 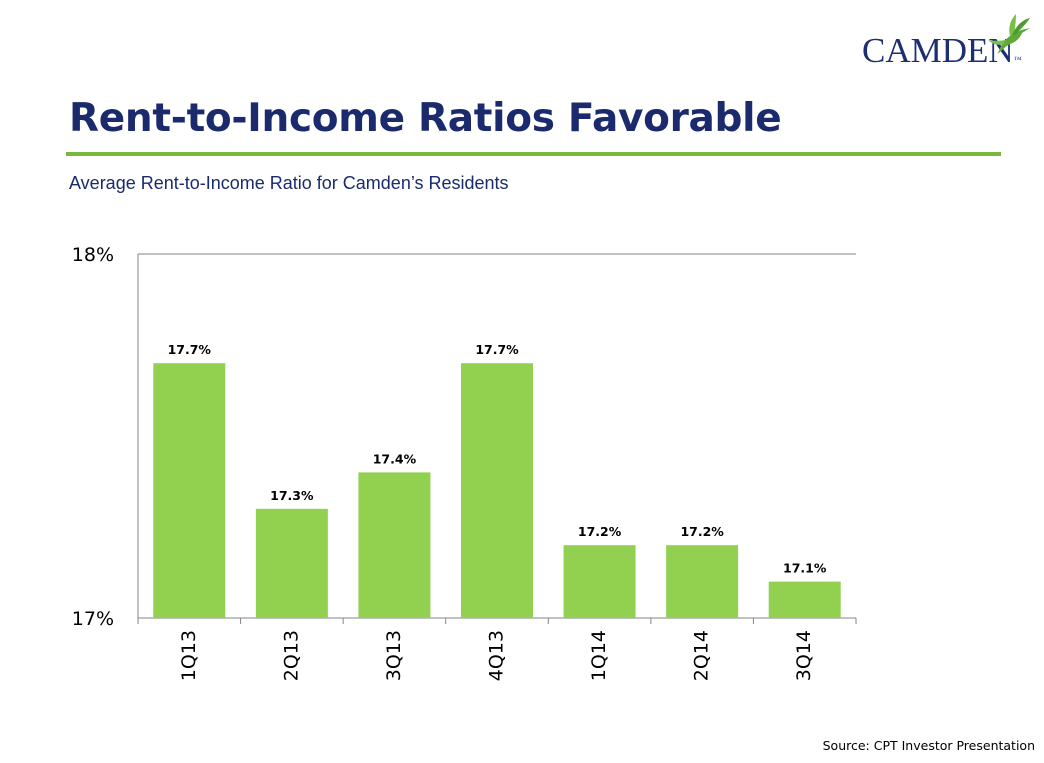 What do you see at coordinates (189, 655) in the screenshot?
I see `x-tick-label: 1Q13` at bounding box center [189, 655].